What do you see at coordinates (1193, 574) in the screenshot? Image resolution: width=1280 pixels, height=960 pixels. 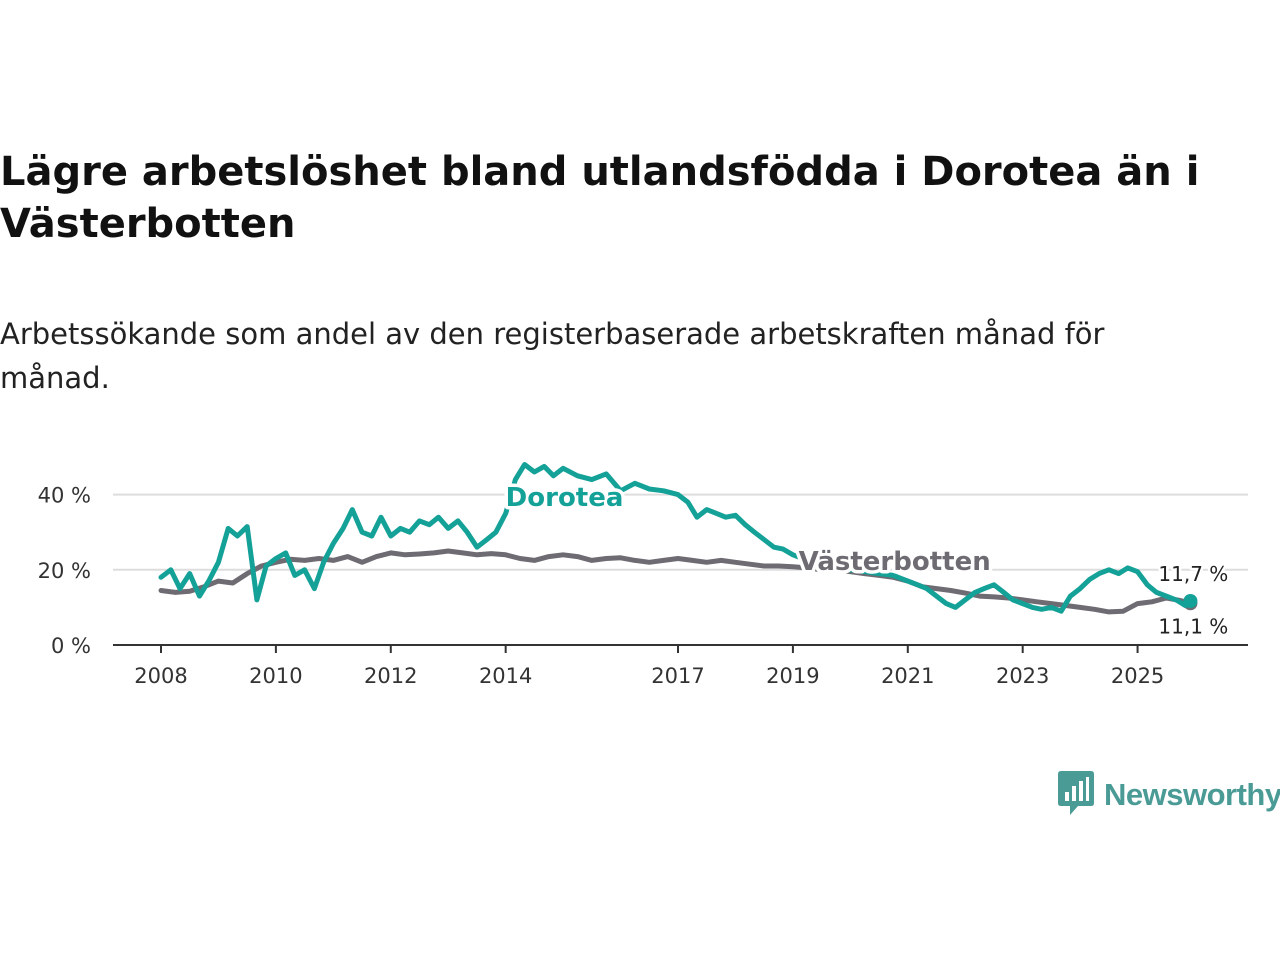 I see `end-value-label-dorotea: 11,7 %` at bounding box center [1193, 574].